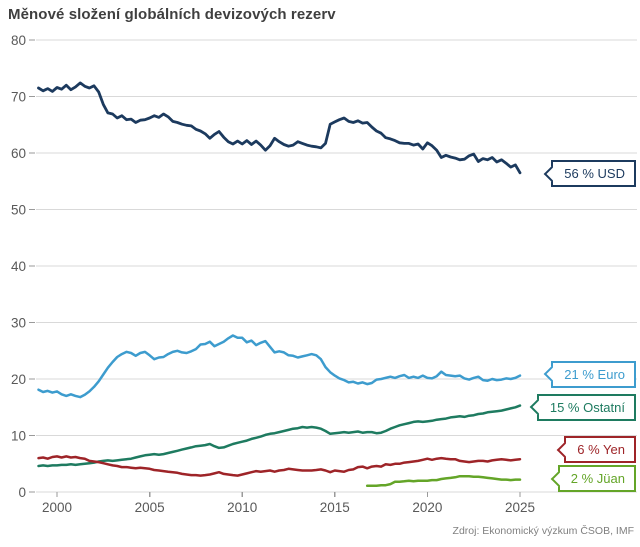 Image resolution: width=640 pixels, height=547 pixels. What do you see at coordinates (593, 374) in the screenshot?
I see `callout-euro: 21 % Euro` at bounding box center [593, 374].